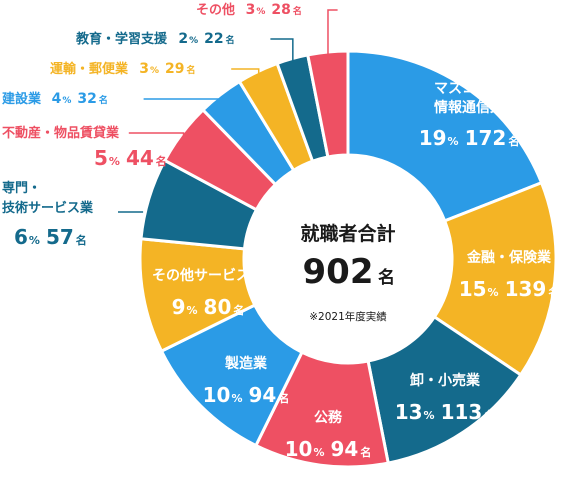 The width and height of the screenshot is (571, 480). I want to click on slice-value-2: 13% 113 名, so click(445, 412).